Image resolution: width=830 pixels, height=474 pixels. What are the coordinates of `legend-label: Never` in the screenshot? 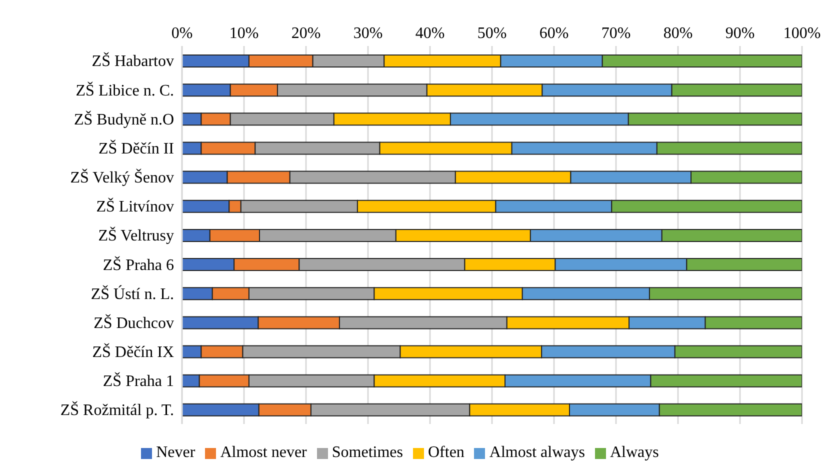 It's located at (176, 452).